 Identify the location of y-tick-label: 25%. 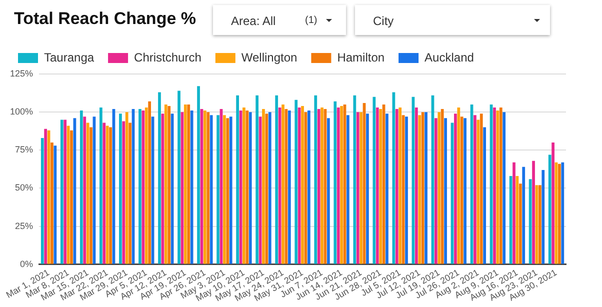
(24, 225).